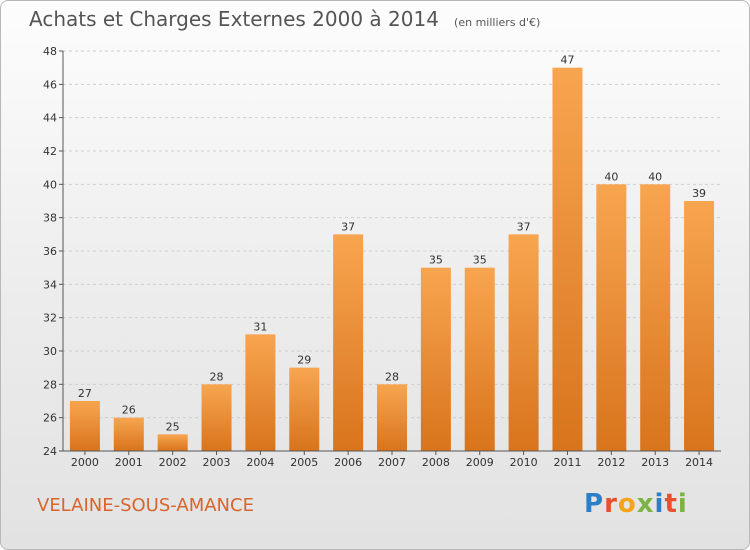  I want to click on bar-2008, so click(435, 359).